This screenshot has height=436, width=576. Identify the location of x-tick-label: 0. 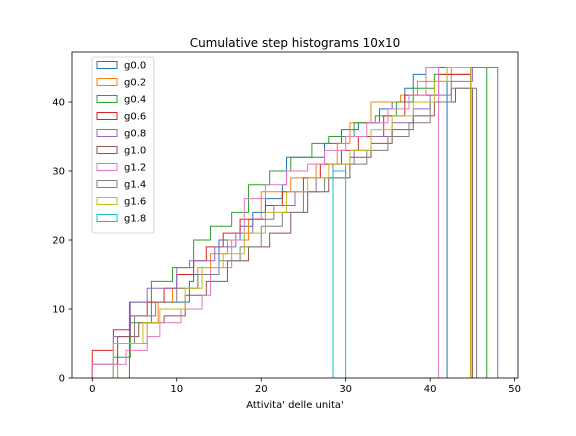
(92, 389).